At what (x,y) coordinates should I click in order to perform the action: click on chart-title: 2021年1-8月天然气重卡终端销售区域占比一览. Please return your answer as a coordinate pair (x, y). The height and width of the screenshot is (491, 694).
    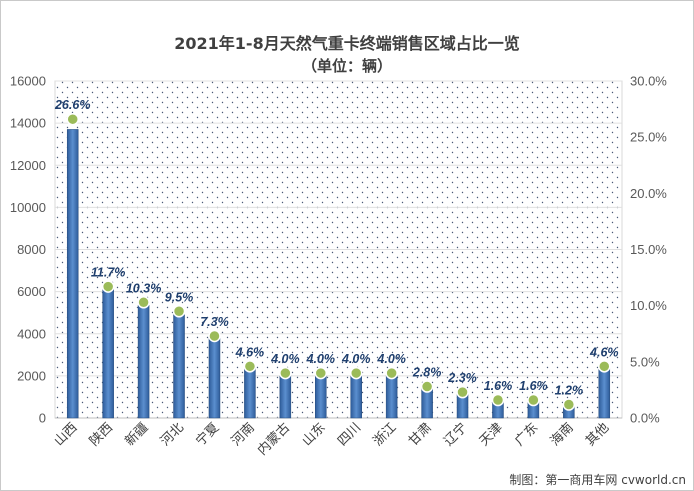
    Looking at the image, I should click on (346, 43).